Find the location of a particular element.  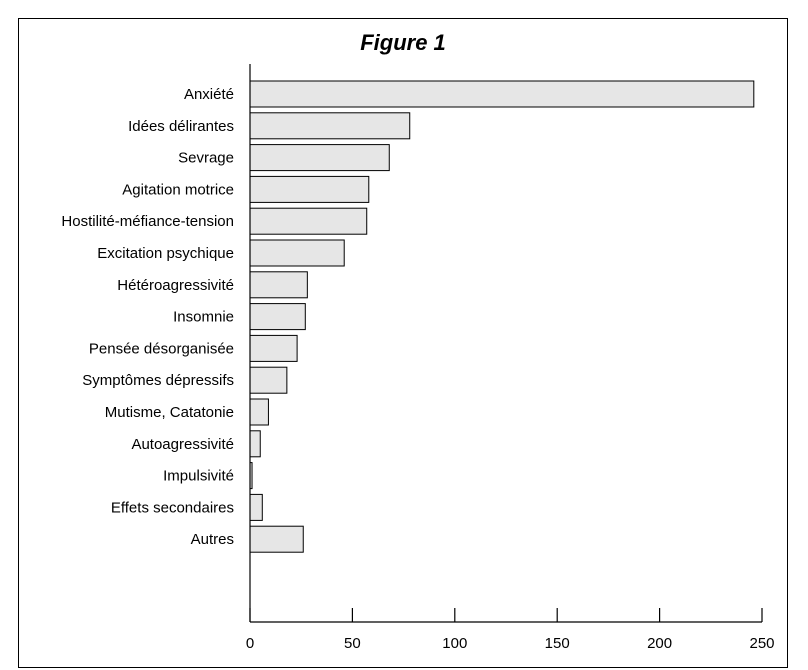

chart-title: Figure 1 is located at coordinates (403, 42).